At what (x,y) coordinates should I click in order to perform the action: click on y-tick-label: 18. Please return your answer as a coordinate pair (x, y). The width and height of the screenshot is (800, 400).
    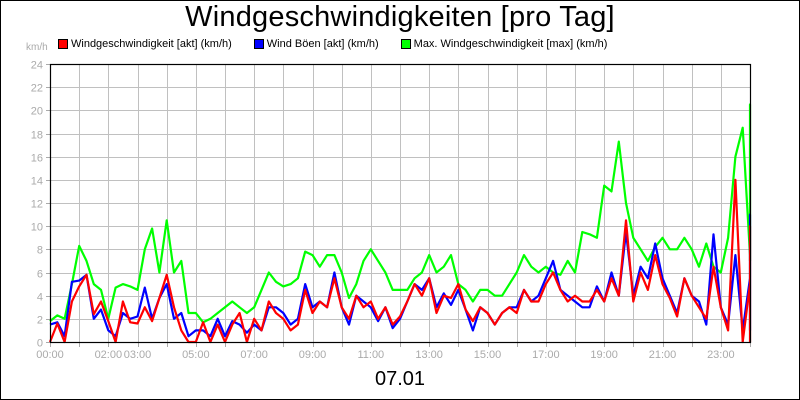
    Looking at the image, I should click on (37, 136).